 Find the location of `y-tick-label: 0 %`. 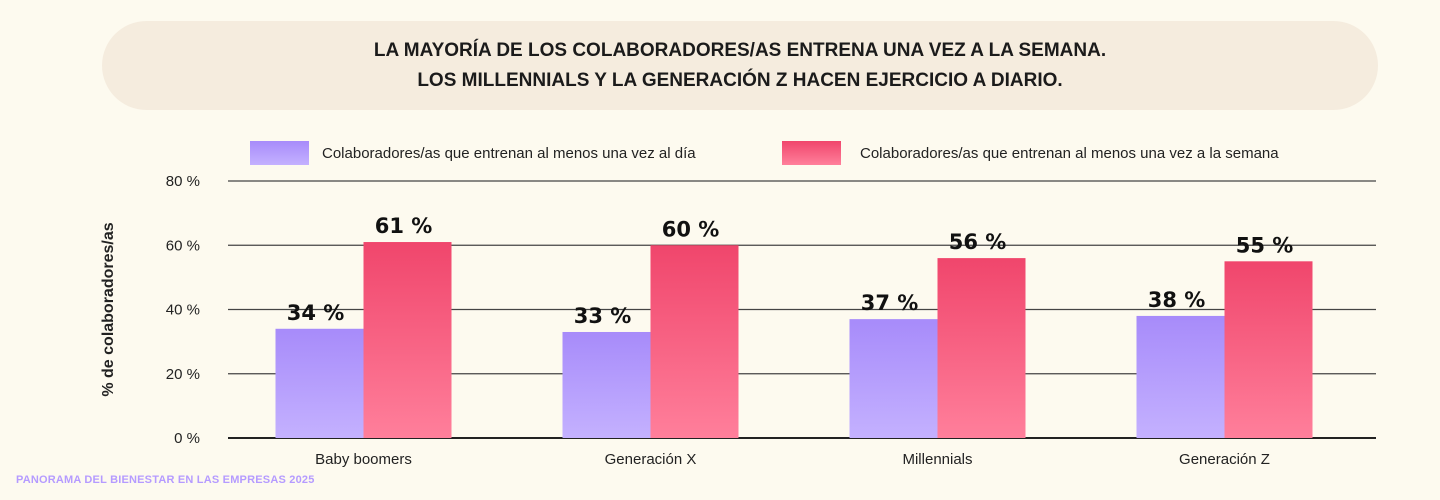

y-tick-label: 0 % is located at coordinates (187, 438).